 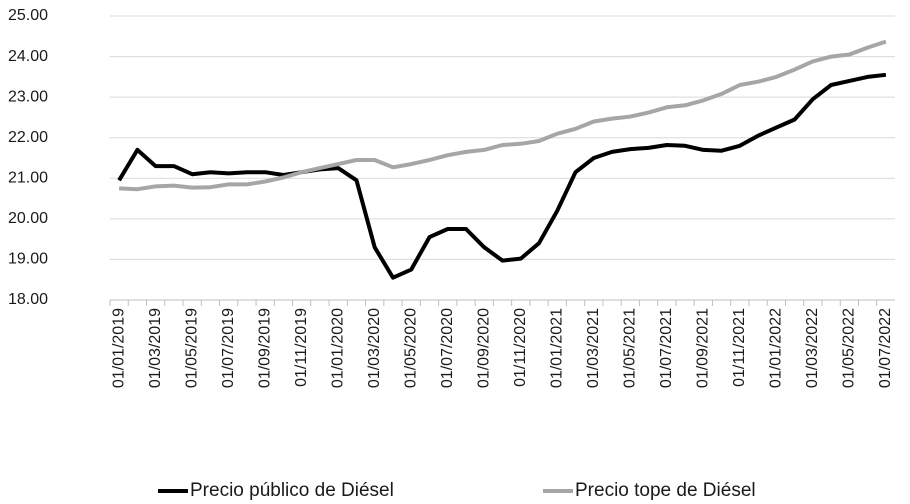 I want to click on x-tick-label: 01/07/2019, so click(x=228, y=348).